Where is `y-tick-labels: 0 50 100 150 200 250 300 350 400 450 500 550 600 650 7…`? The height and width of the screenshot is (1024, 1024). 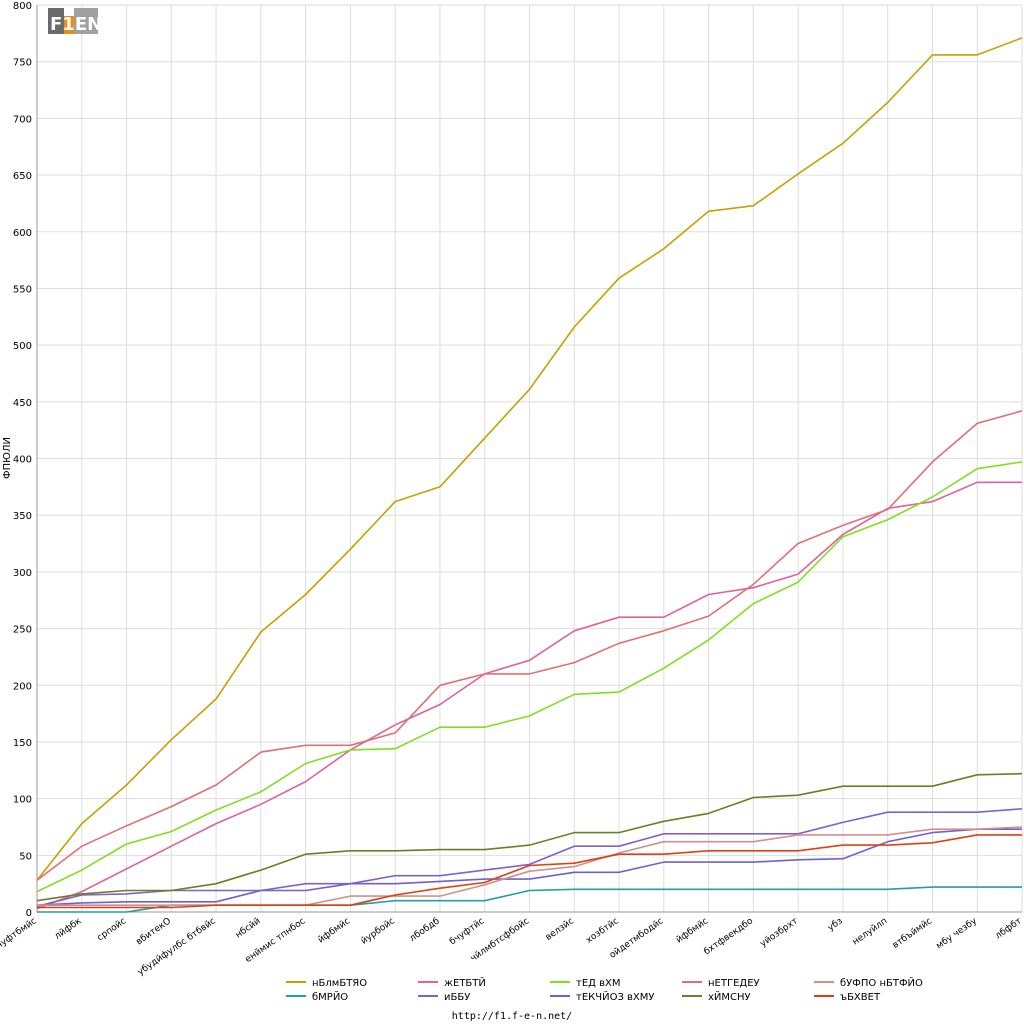
y-tick-labels: 0 50 100 150 200 250 300 350 400 450 500 550 600 650 7… is located at coordinates (22, 460).